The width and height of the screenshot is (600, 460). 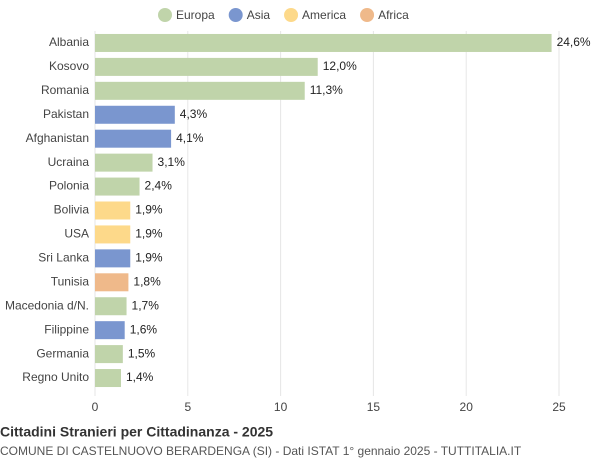 I want to click on x-tick-label: 15, so click(x=374, y=407).